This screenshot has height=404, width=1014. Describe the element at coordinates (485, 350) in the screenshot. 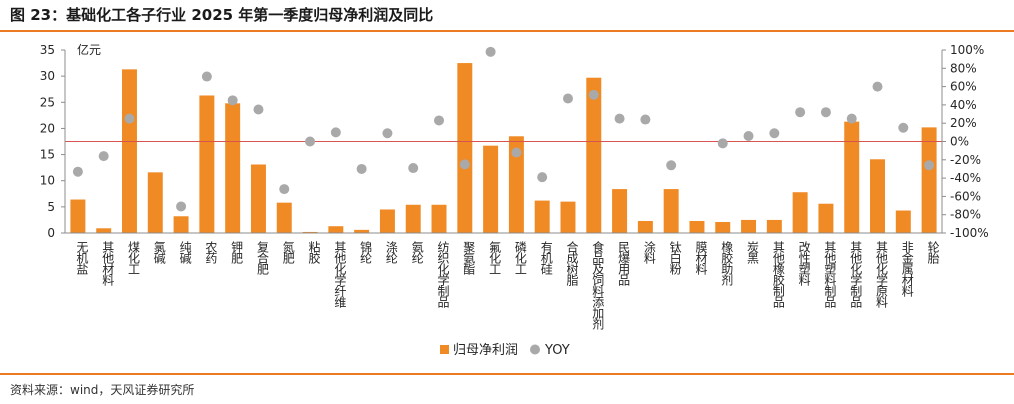

I see `legend-label-bar: 归母净利润` at that location.